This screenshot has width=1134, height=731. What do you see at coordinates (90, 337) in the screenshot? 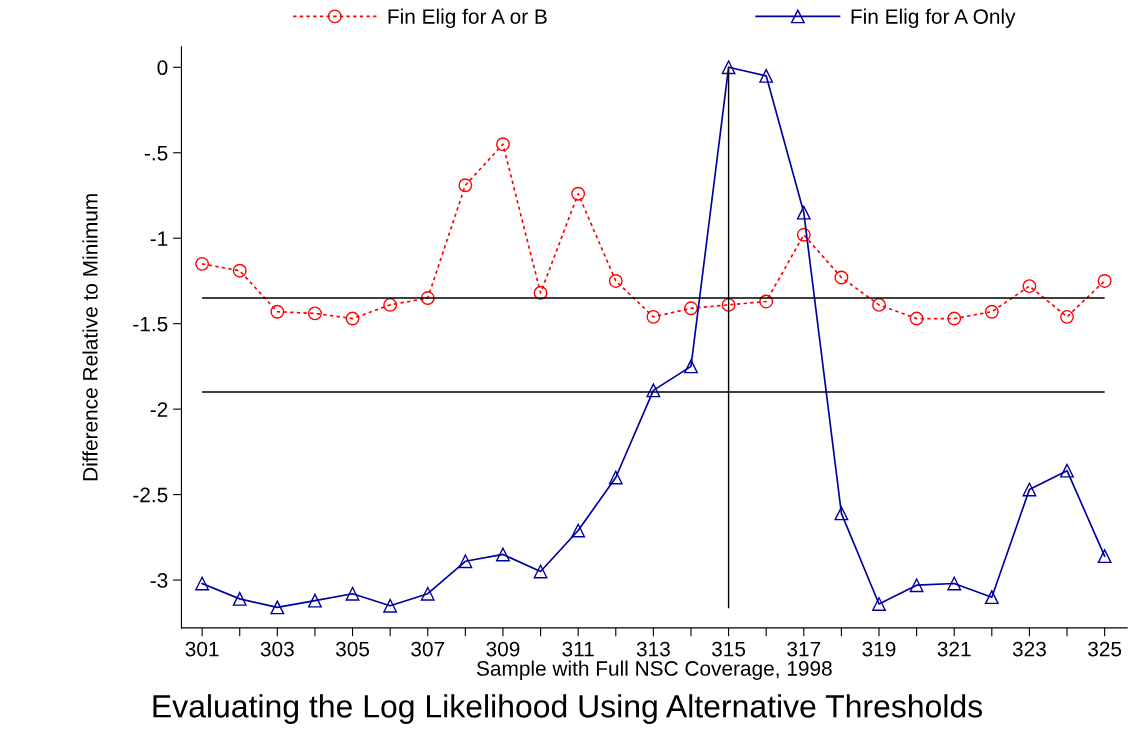
I see `y-axis-title: Difference Relative to Minimum` at bounding box center [90, 337].